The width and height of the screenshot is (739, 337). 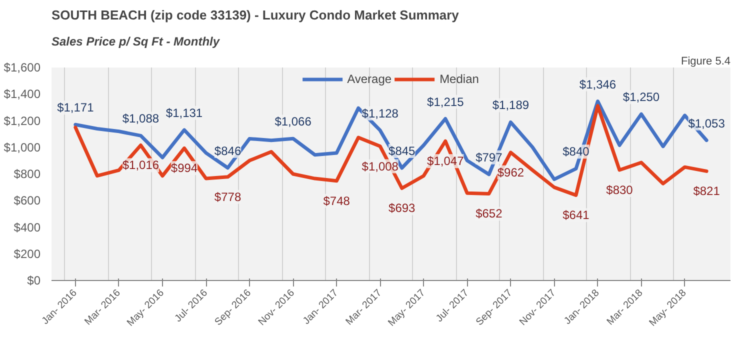 What do you see at coordinates (256, 15) in the screenshot?
I see `chart-title: SOUTH BEACH (zip code 33139) - Luxury Condo Market Summary` at bounding box center [256, 15].